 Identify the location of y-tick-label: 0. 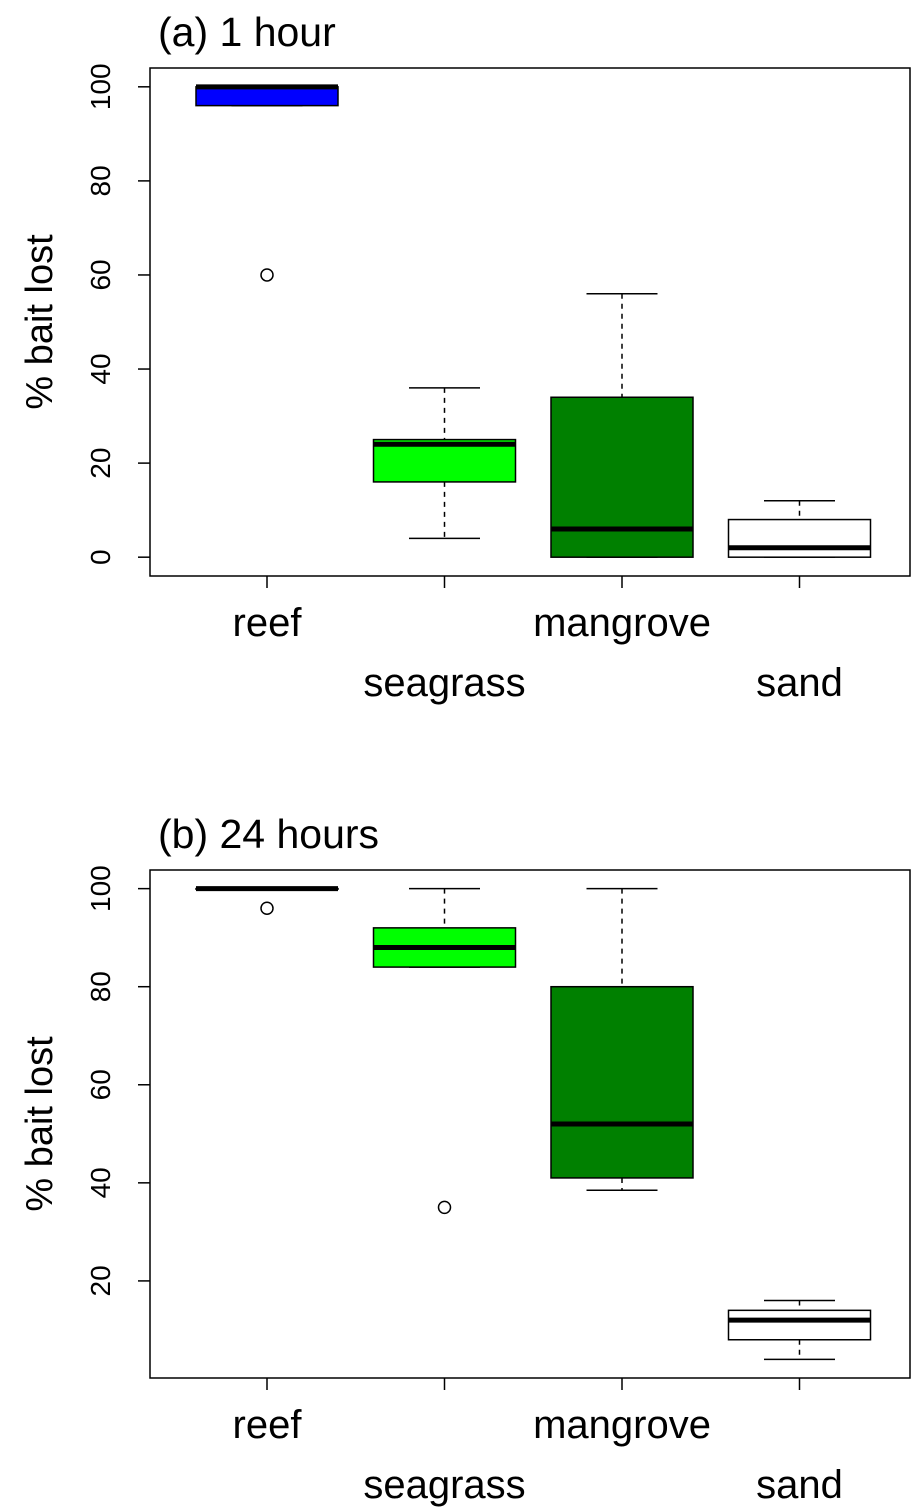
(100, 557).